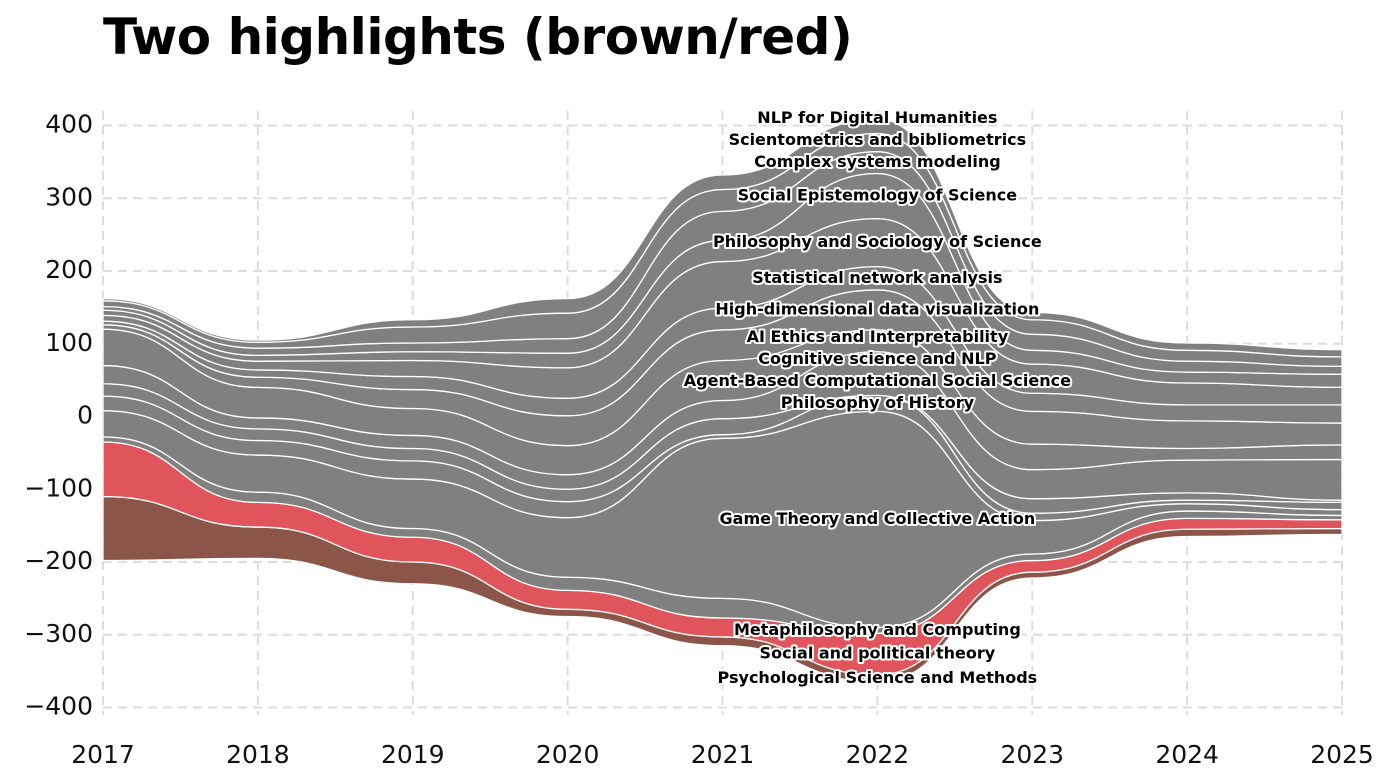  Describe the element at coordinates (878, 677) in the screenshot. I see `series-label: Psychological Science and Methods` at that location.